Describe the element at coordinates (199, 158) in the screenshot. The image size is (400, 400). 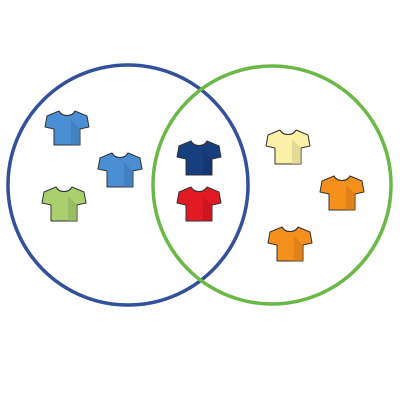
I see `navy-shirt-icon` at that location.